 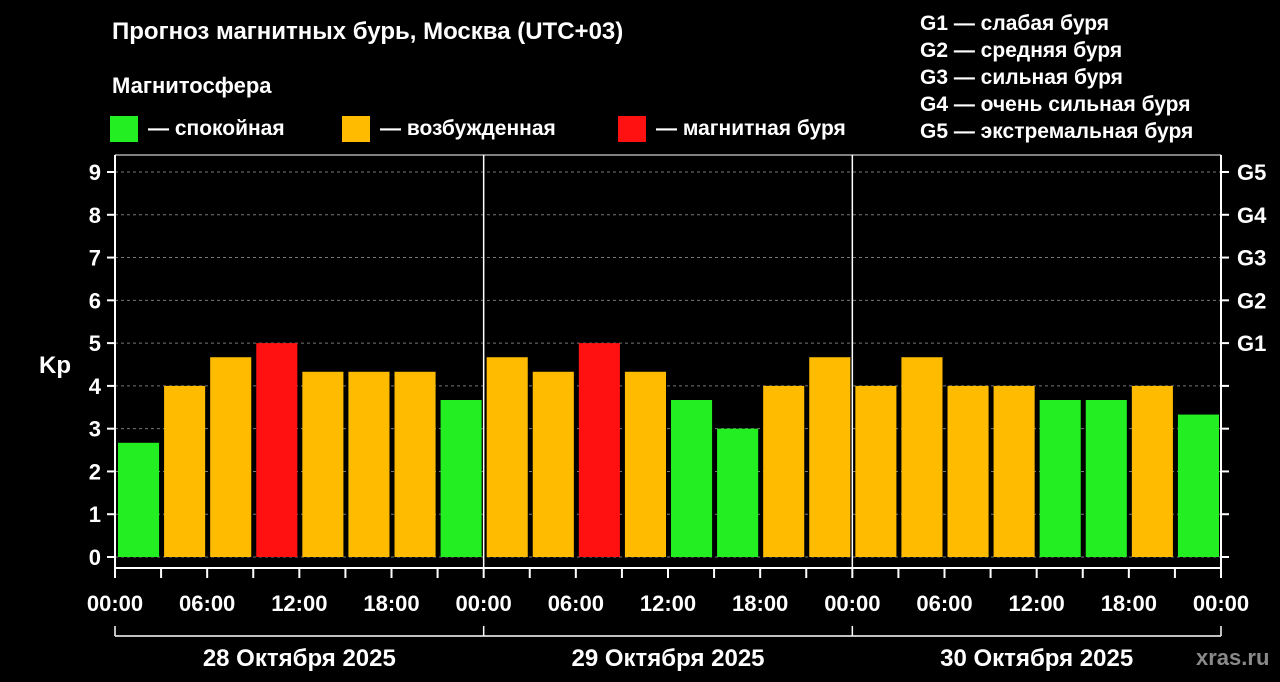 I want to click on ytick-label-4: 4, so click(x=95, y=386).